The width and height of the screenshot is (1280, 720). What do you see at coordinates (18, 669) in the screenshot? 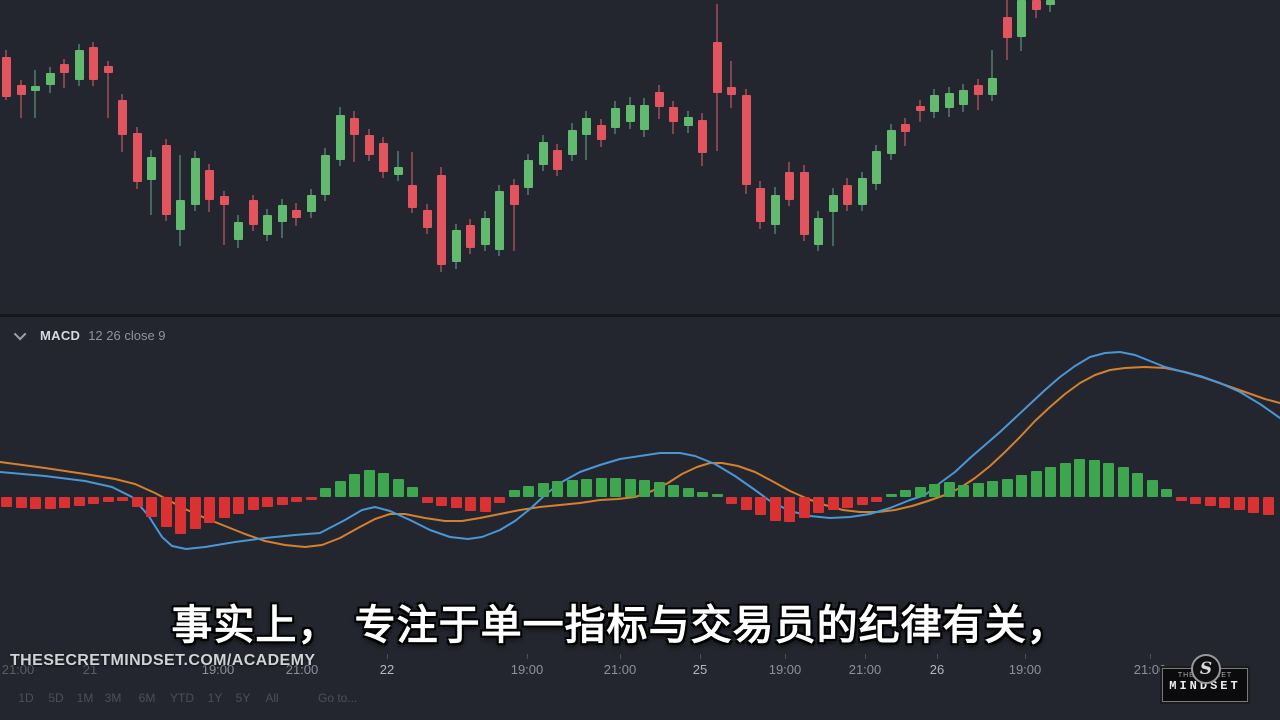
I see `time-axis-label: 21:00` at bounding box center [18, 669].